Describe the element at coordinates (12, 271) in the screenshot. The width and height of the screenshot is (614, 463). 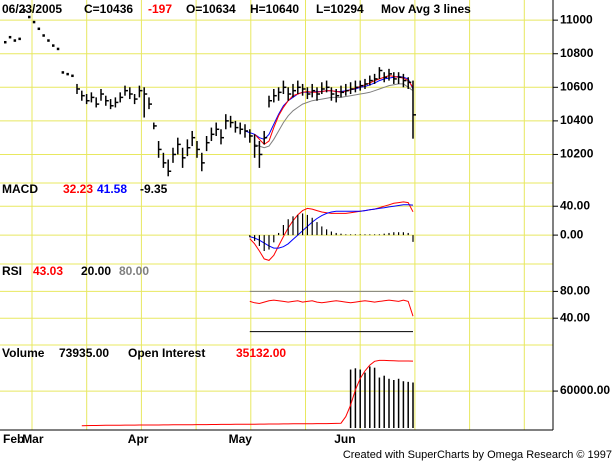
I see `rsi-title: RSI` at that location.